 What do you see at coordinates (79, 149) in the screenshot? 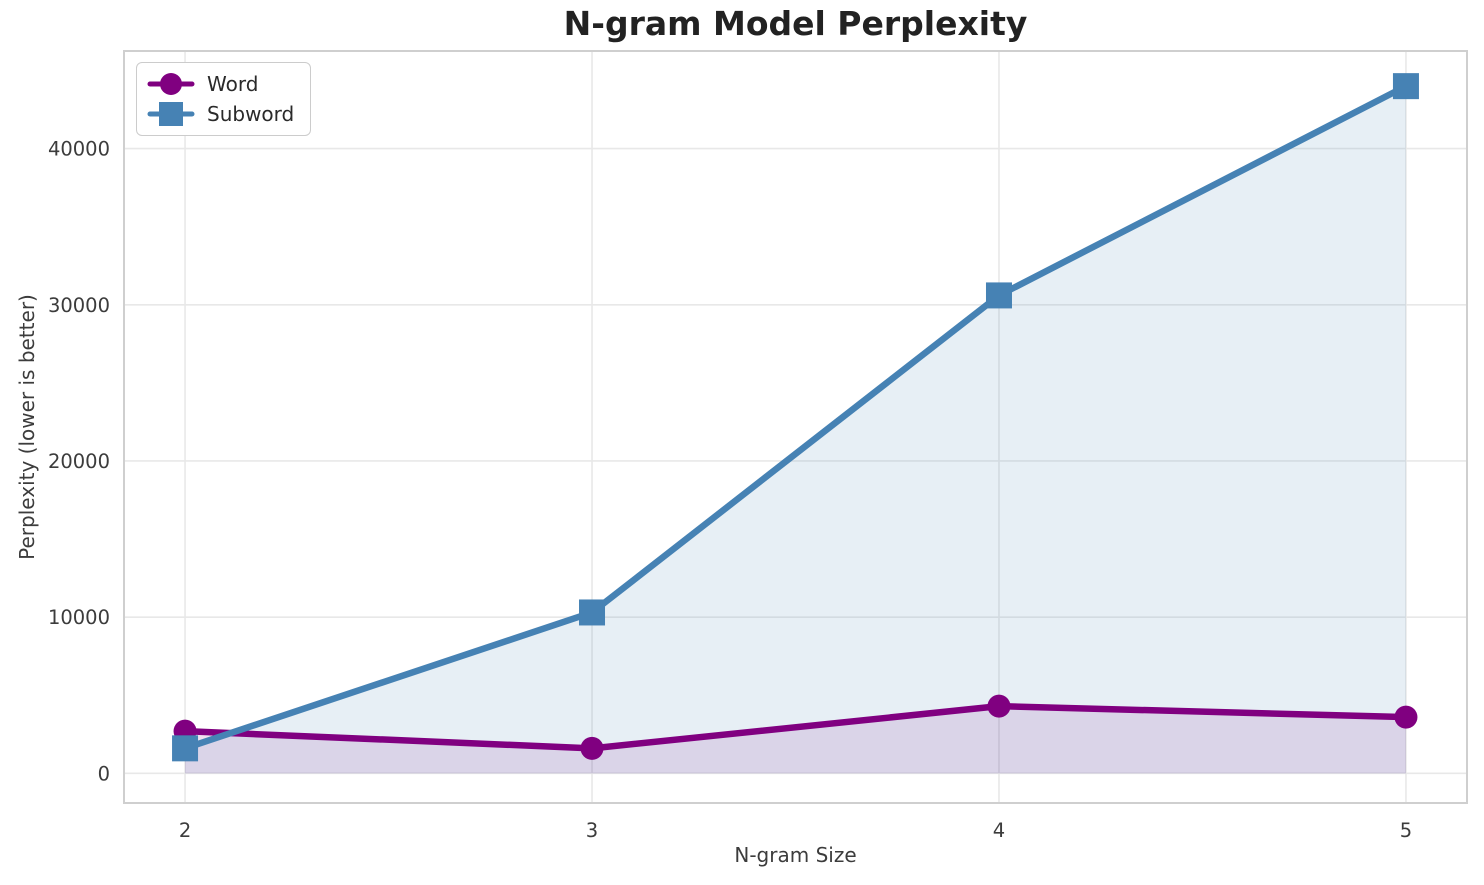
I see `y-tick-label: 40000` at bounding box center [79, 149].